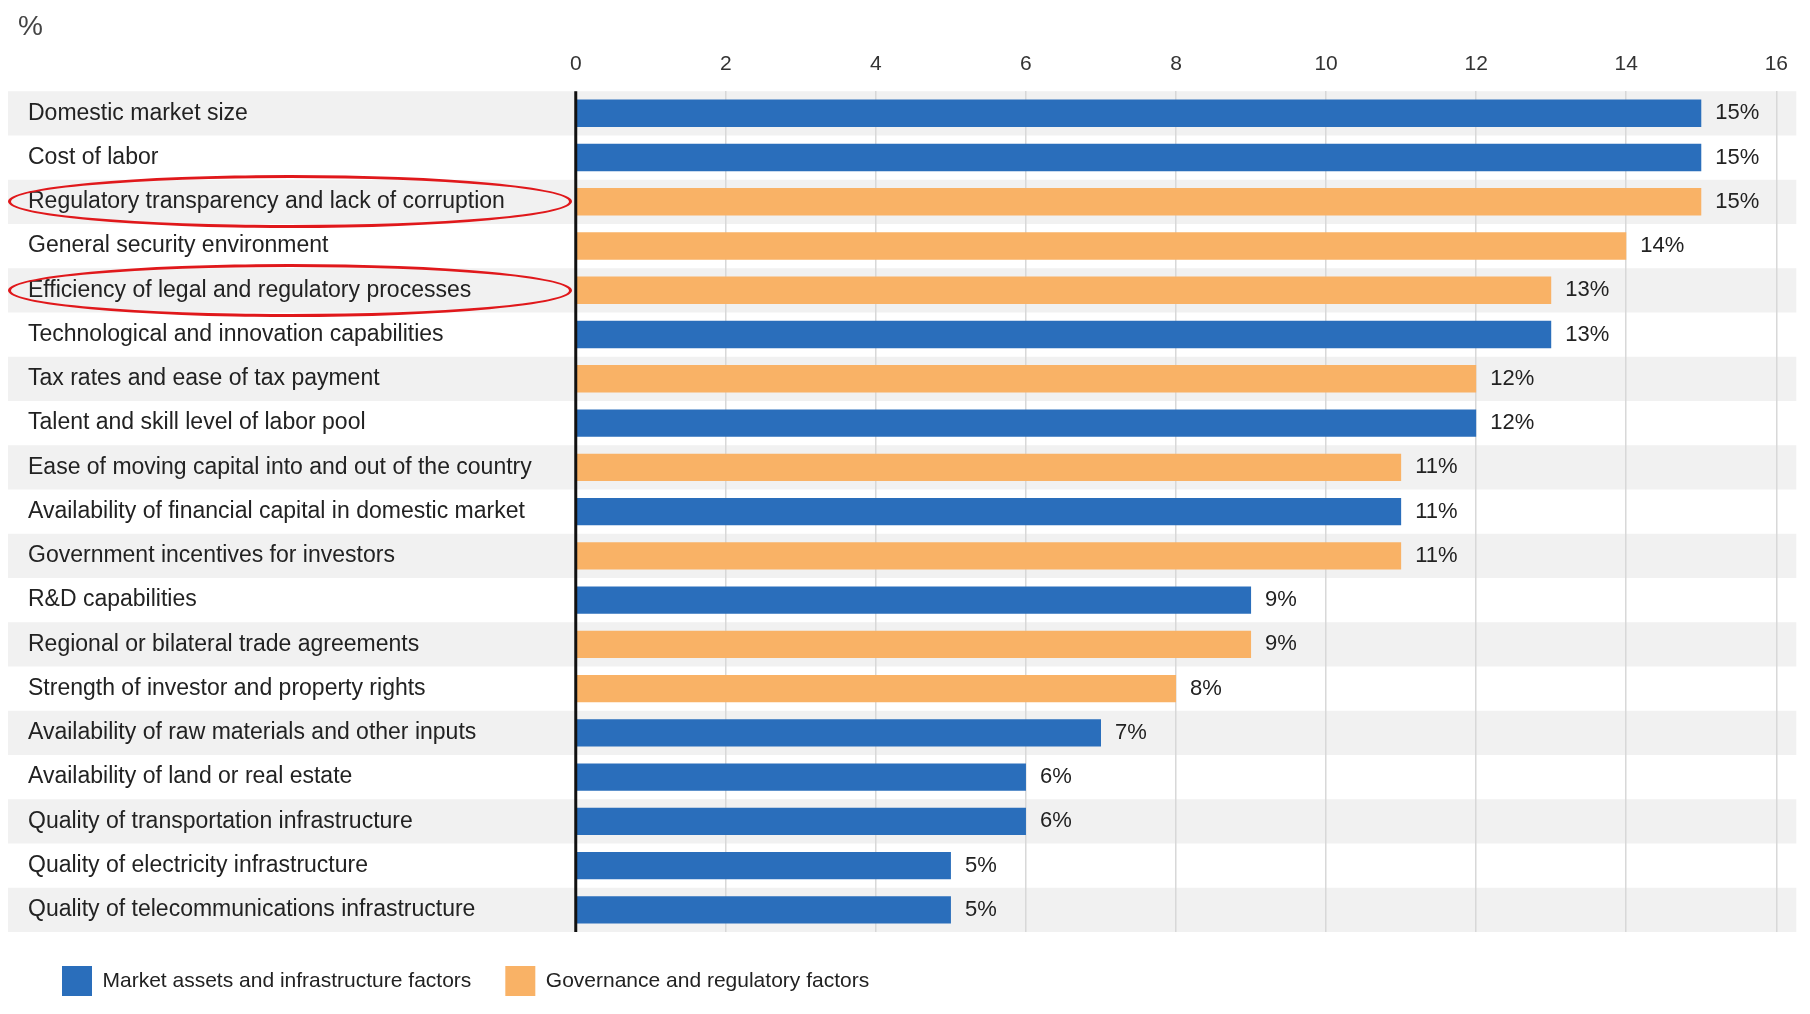 This screenshot has height=1014, width=1810. Describe the element at coordinates (876, 63) in the screenshot. I see `x-tick-label: 4` at that location.